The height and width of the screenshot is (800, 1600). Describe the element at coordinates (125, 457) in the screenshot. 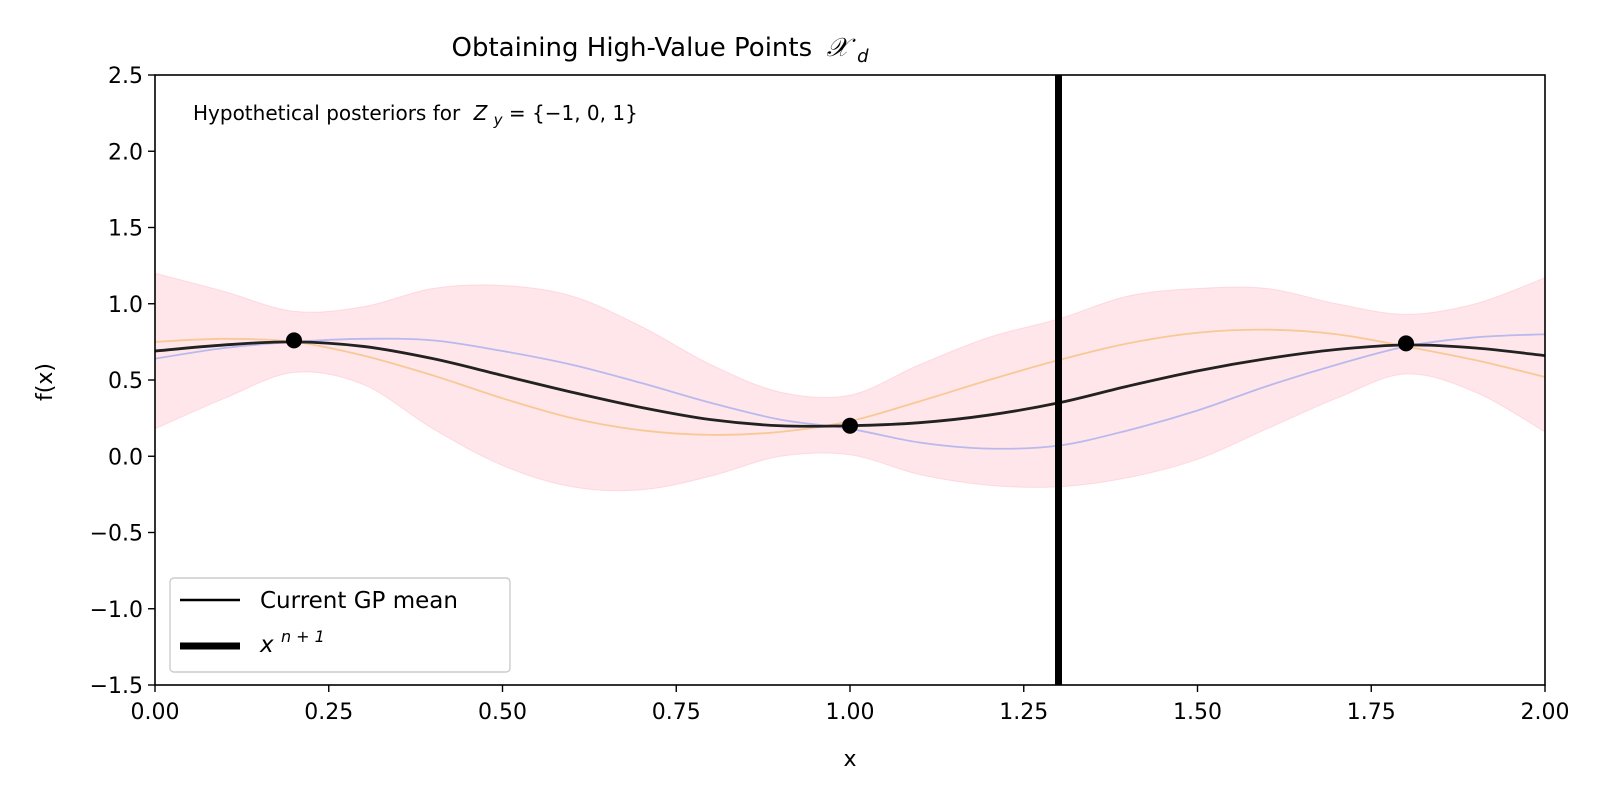

I see `y-tick-label: 0.0` at that location.